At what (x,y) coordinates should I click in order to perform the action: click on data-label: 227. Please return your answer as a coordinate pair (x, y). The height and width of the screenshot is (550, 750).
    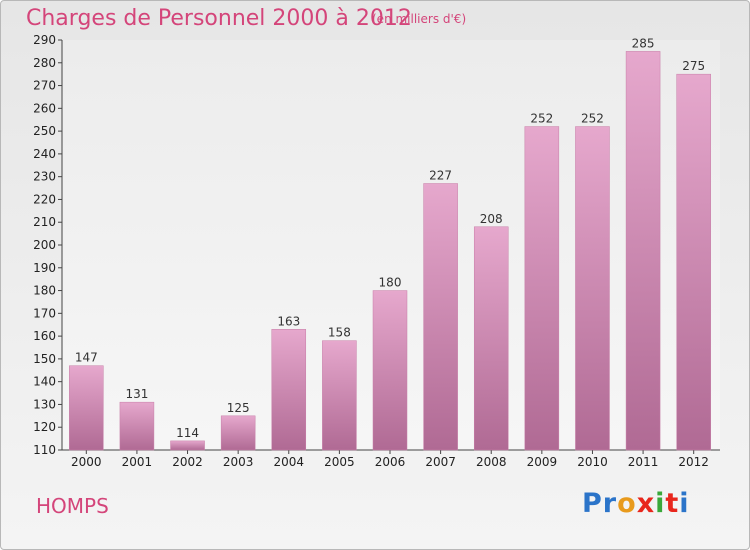
    Looking at the image, I should click on (440, 176).